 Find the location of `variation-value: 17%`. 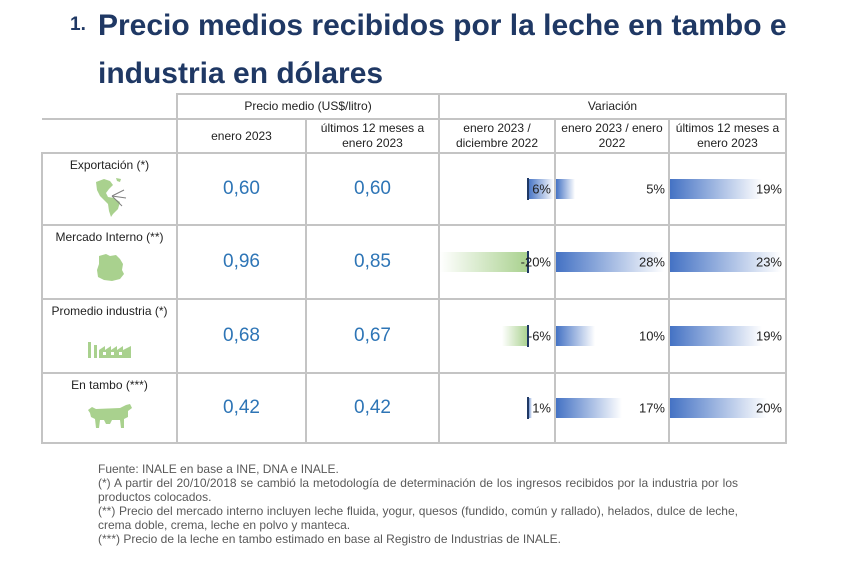

variation-value: 17% is located at coordinates (651, 408).